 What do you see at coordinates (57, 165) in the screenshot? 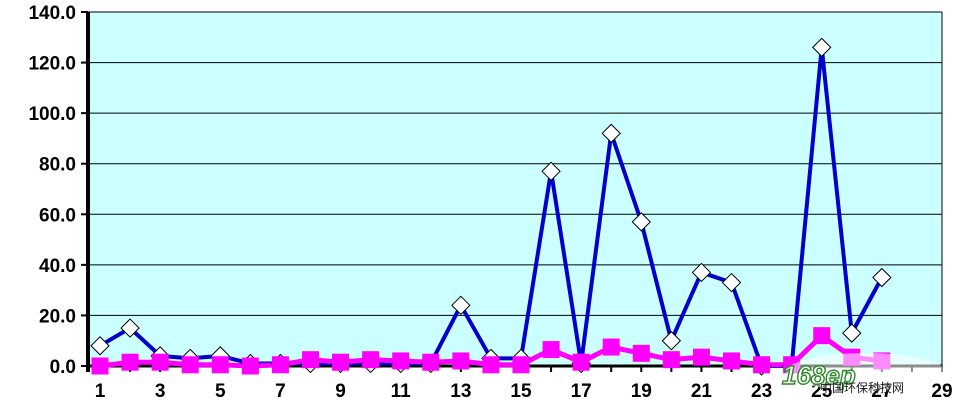
I see `y-tick-label-4: 80.0` at bounding box center [57, 165].